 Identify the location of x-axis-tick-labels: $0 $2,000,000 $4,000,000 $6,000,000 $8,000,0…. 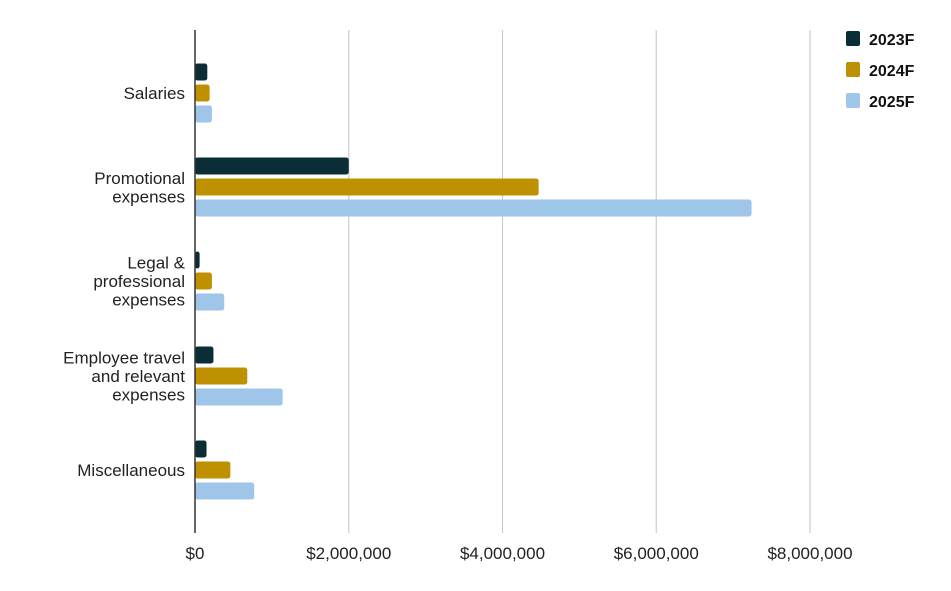
(519, 553).